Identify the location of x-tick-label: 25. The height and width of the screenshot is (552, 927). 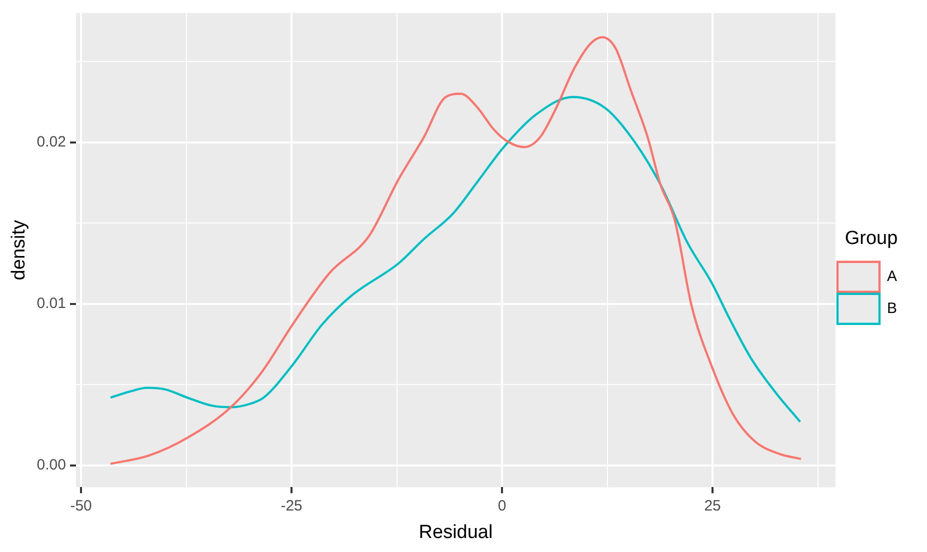
(712, 505).